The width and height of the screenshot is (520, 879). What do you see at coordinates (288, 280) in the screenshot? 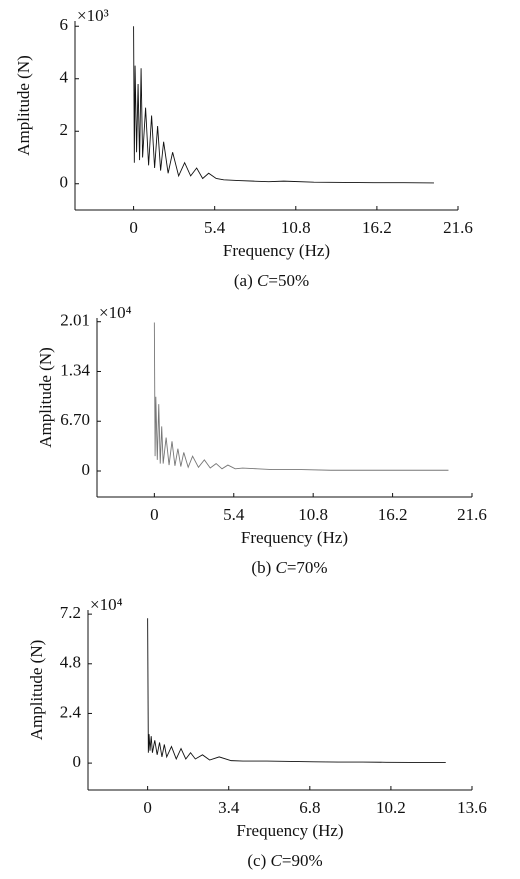
I see `caption-part: =50%` at bounding box center [288, 280].